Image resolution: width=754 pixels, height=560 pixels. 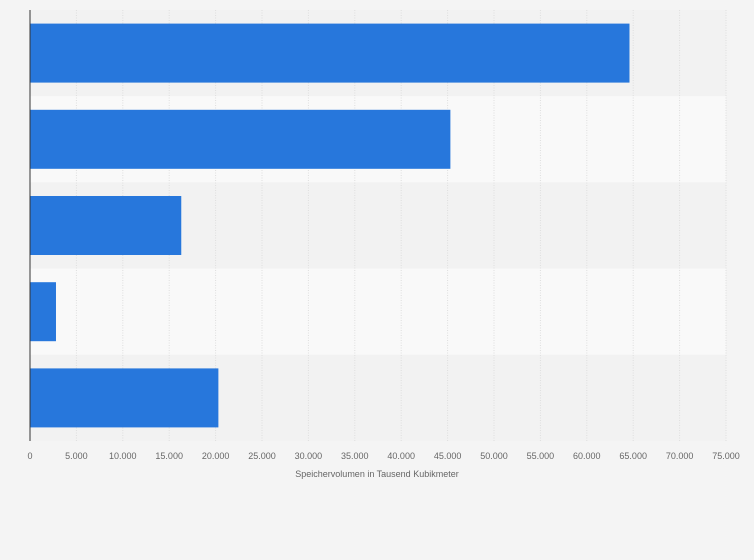 What do you see at coordinates (680, 456) in the screenshot?
I see `x-tick-label: 70.000` at bounding box center [680, 456].